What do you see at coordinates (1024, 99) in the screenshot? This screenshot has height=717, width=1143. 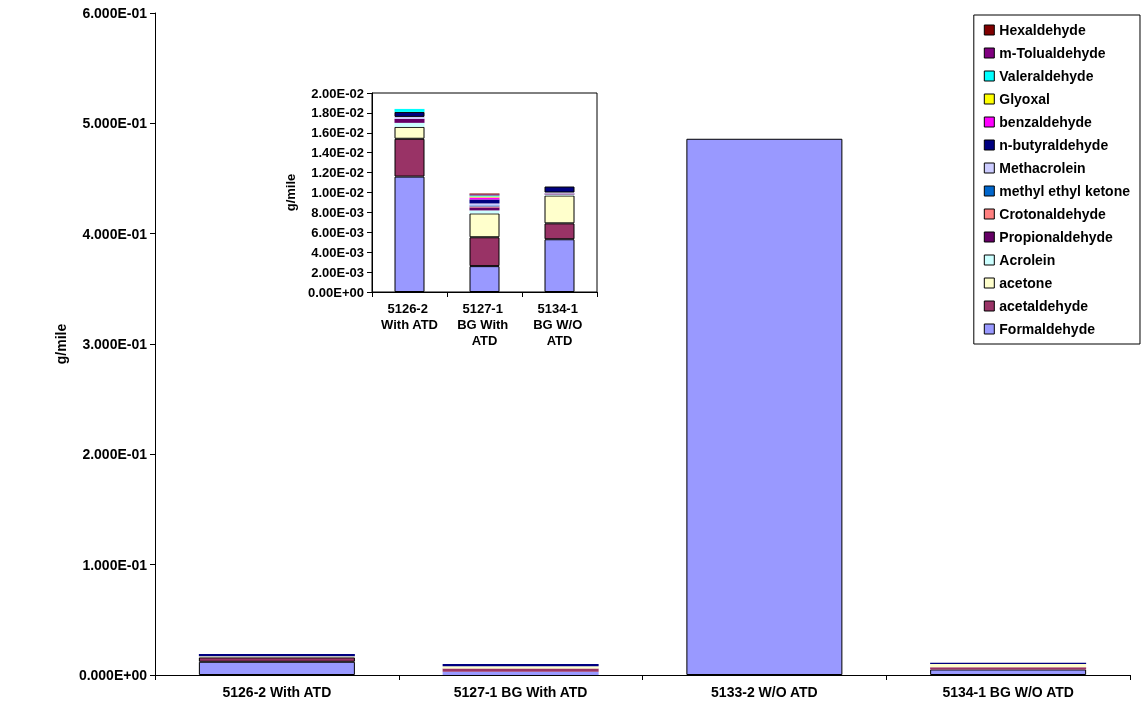 I see `legend-label: Glyoxal` at bounding box center [1024, 99].